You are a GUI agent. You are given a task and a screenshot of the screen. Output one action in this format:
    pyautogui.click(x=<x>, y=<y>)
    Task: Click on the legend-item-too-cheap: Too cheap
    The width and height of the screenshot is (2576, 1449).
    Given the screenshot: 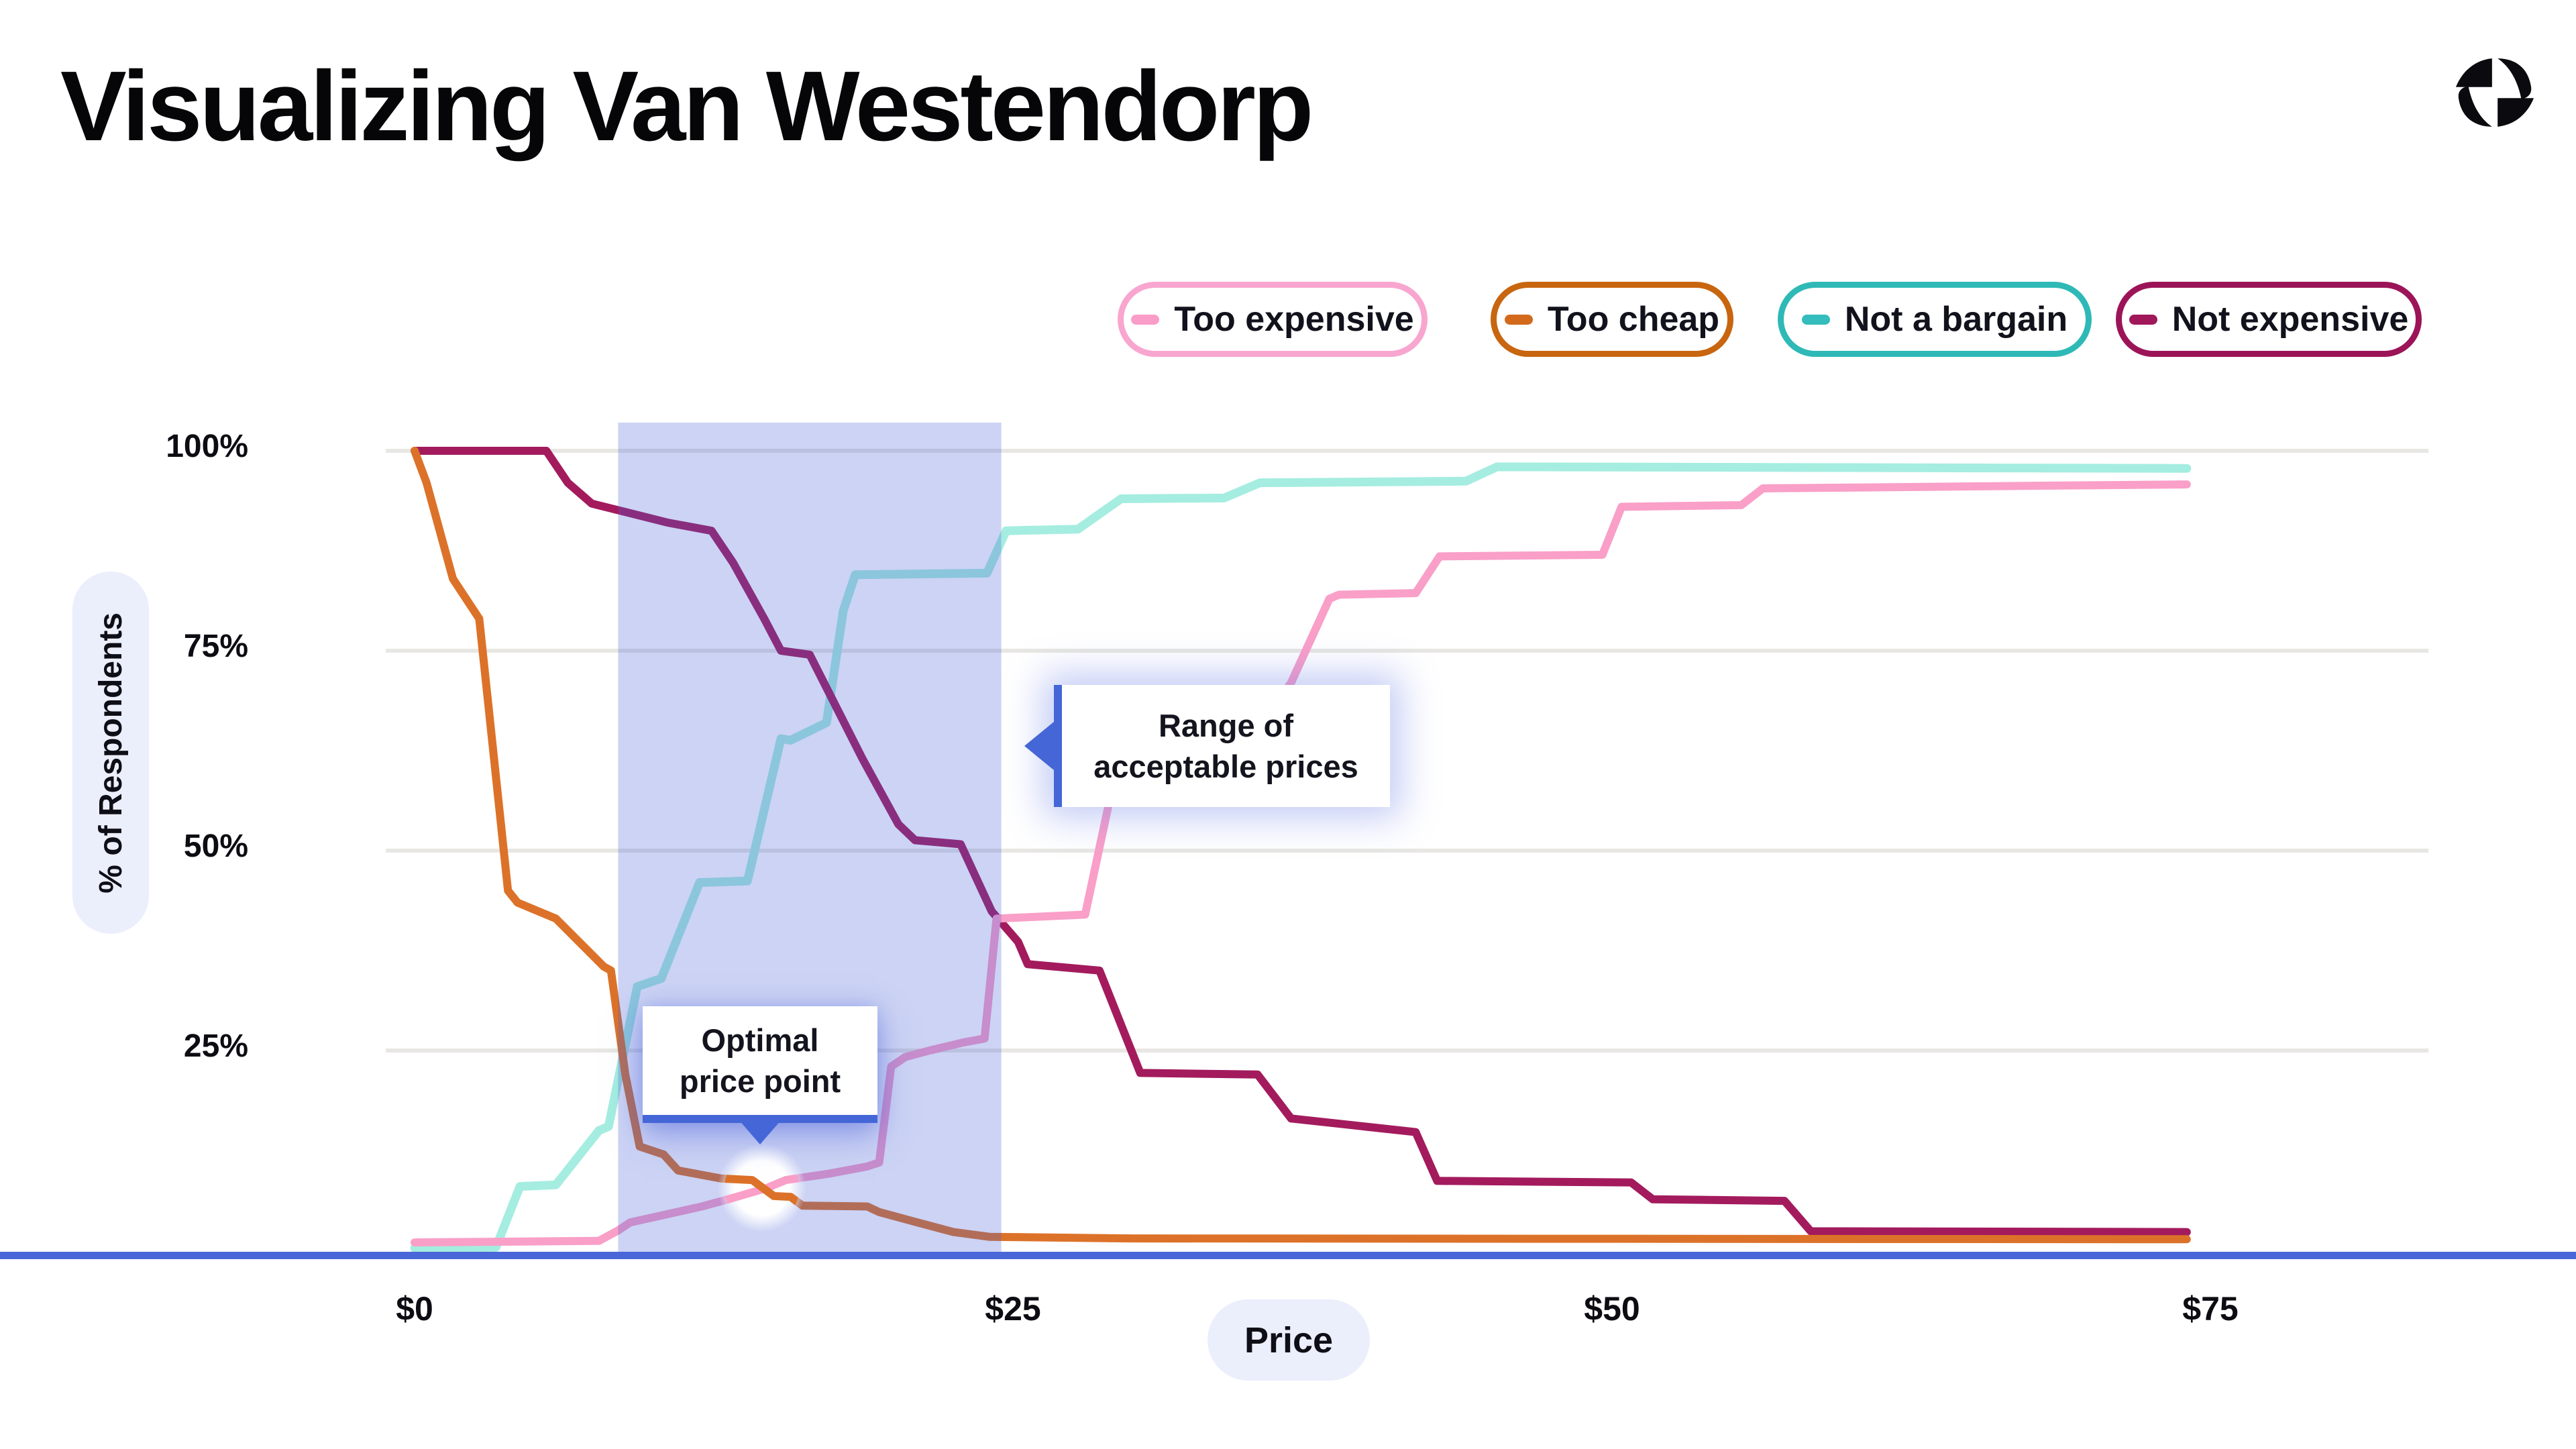 What is the action you would take?
    pyautogui.click(x=1612, y=319)
    